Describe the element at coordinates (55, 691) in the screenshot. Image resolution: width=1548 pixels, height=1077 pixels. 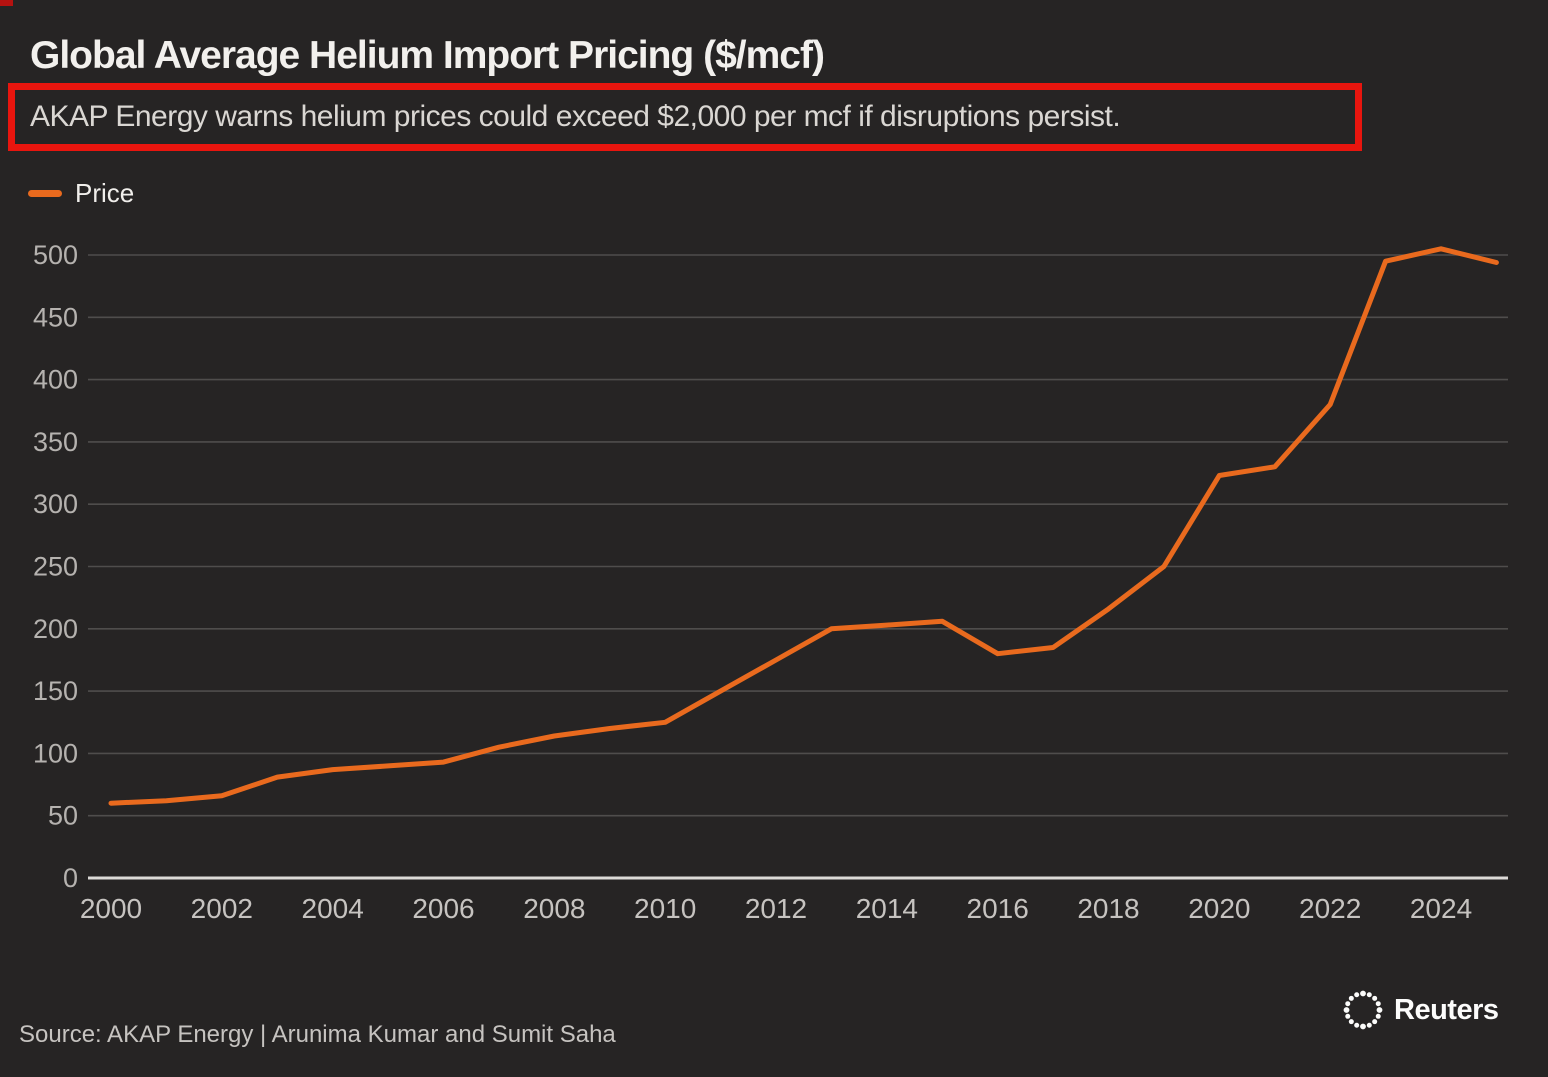
I see `y-tick-label: 150` at that location.